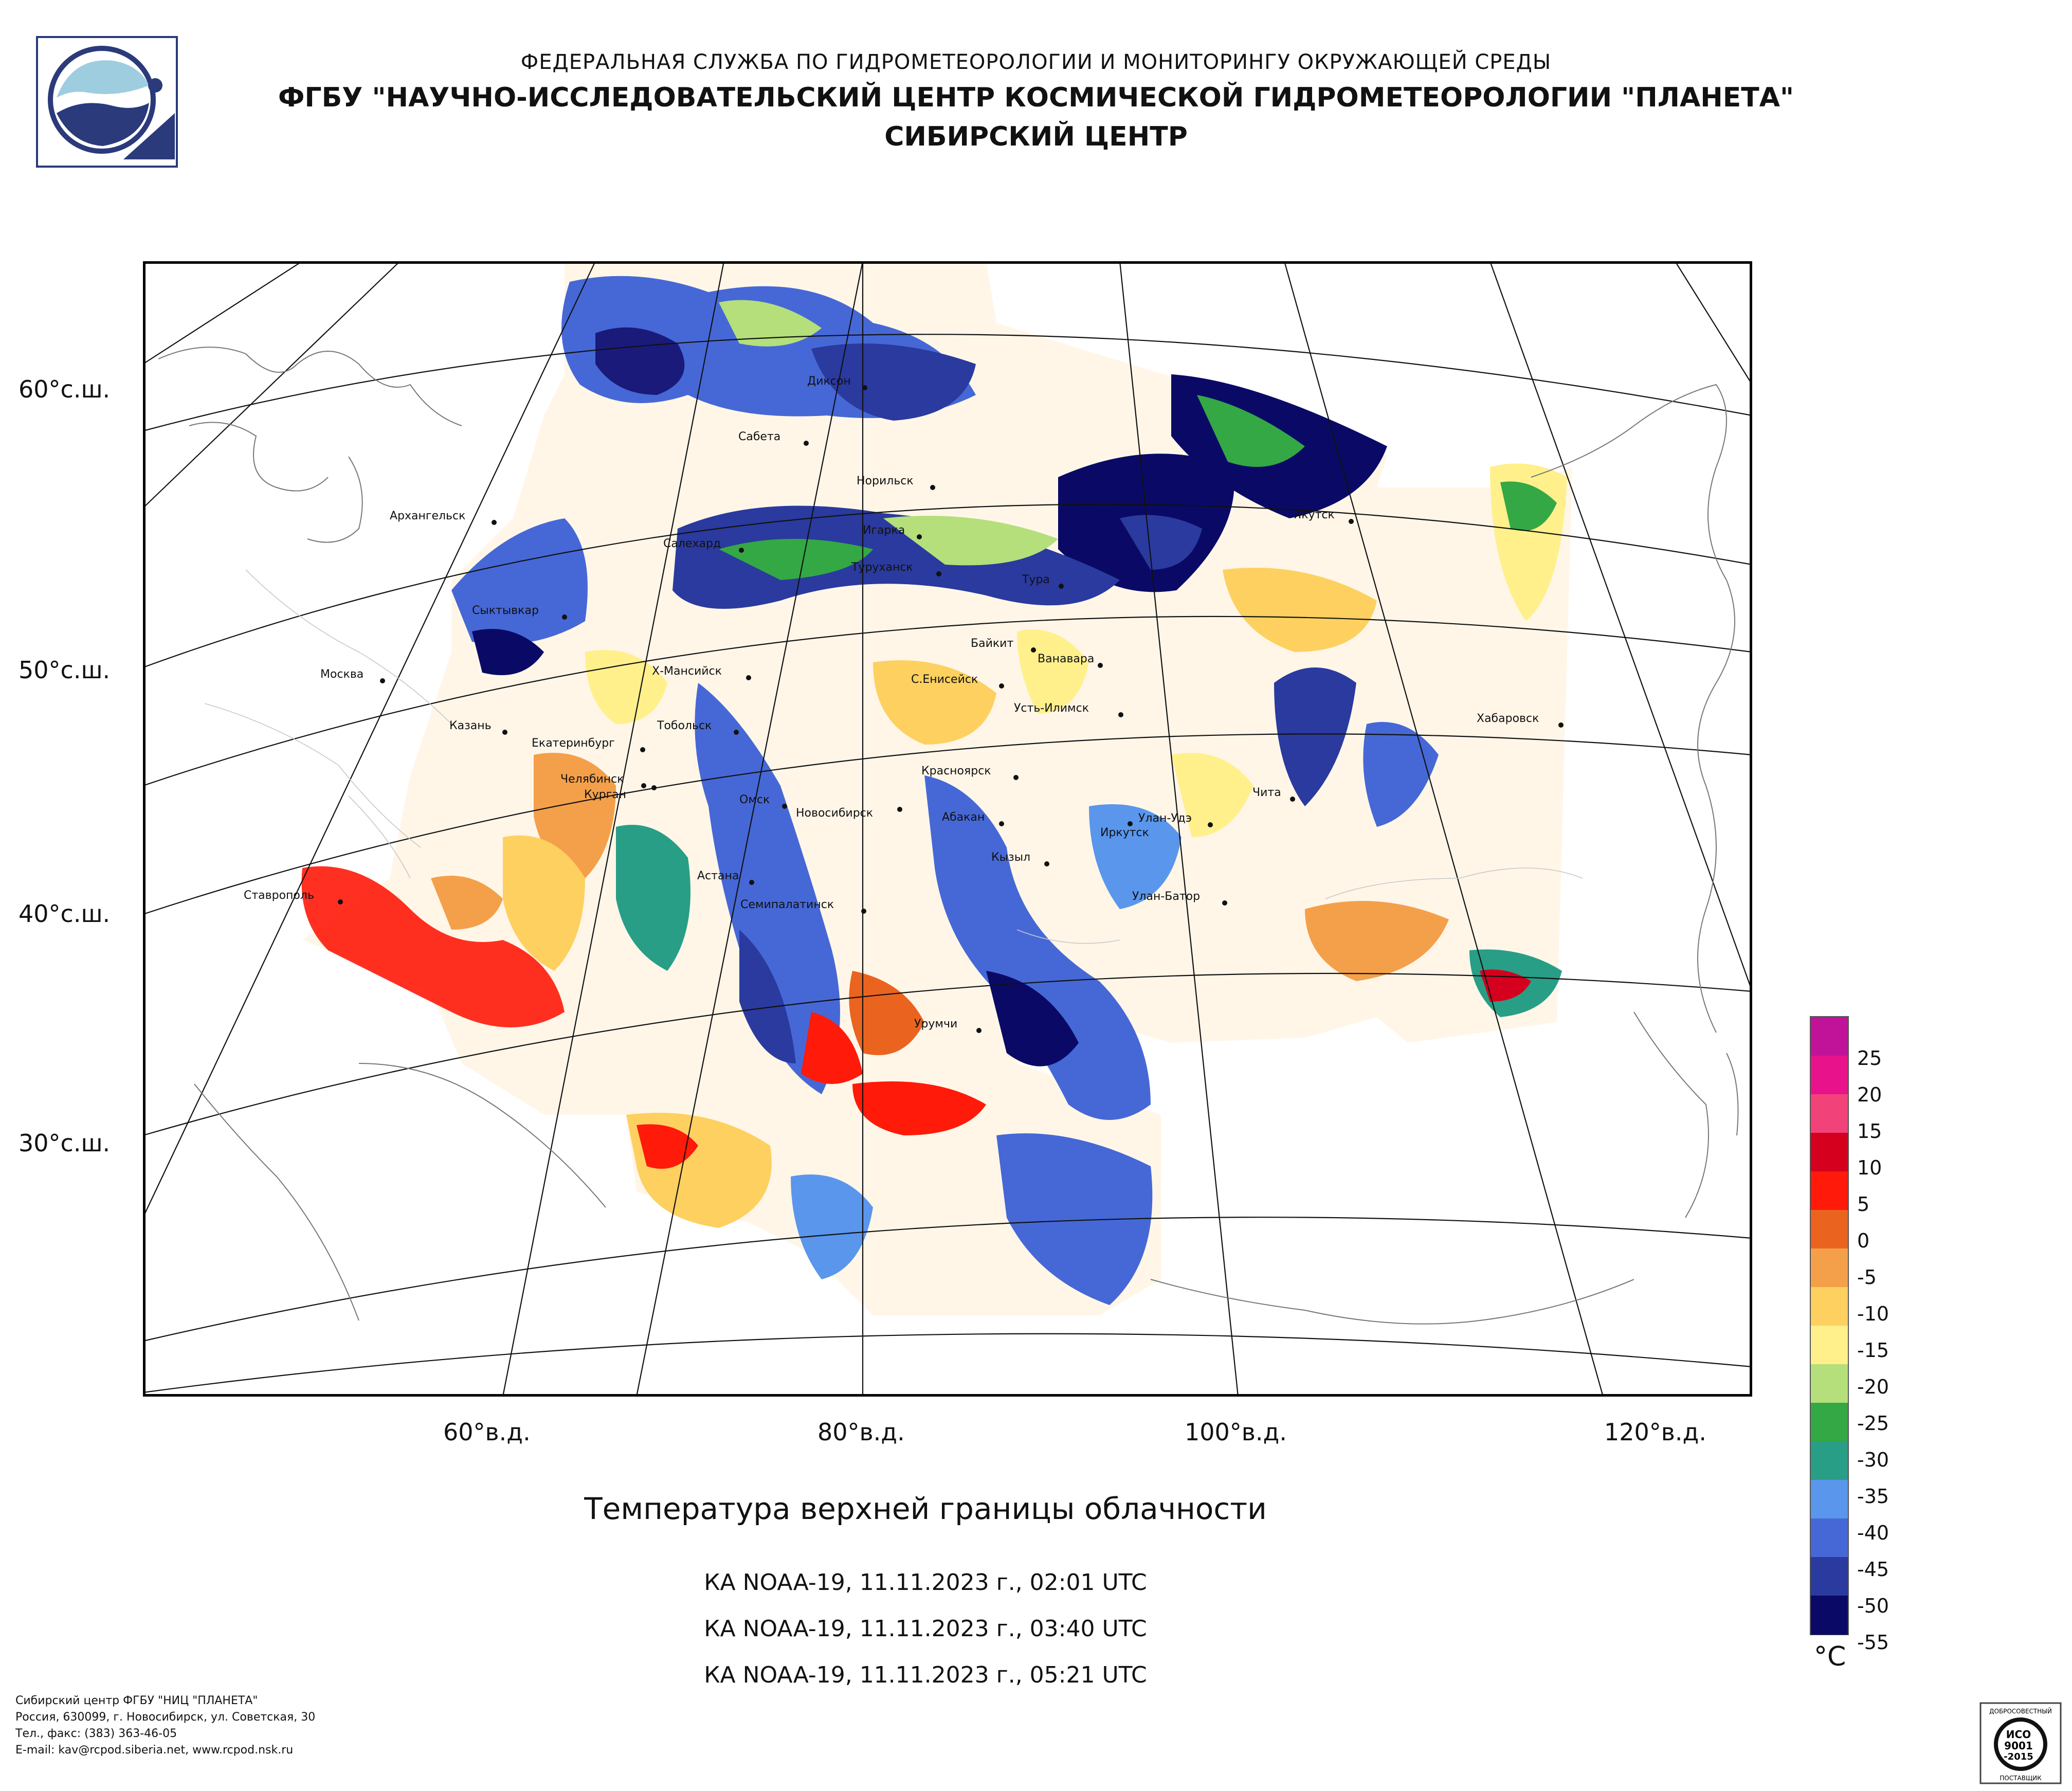 The height and width of the screenshot is (1791, 2072). I want to click on legend-label: 5, so click(1863, 1205).